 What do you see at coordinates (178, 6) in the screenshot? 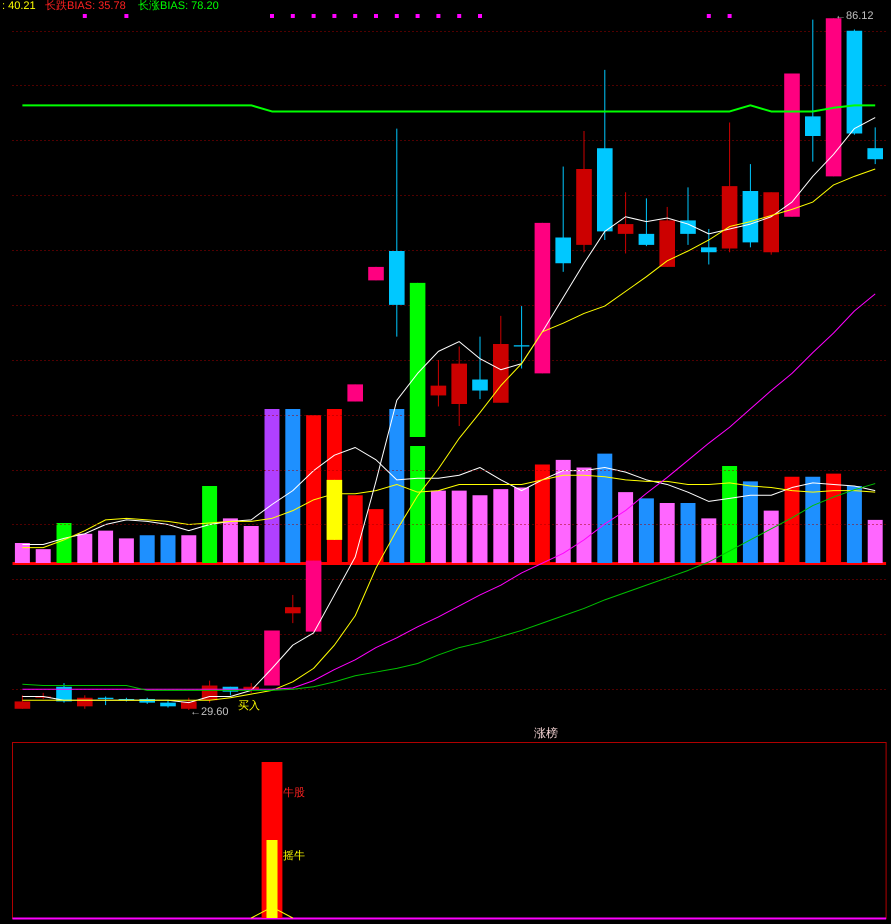
I see `text: 长涨BIAS: 78.20` at bounding box center [178, 6].